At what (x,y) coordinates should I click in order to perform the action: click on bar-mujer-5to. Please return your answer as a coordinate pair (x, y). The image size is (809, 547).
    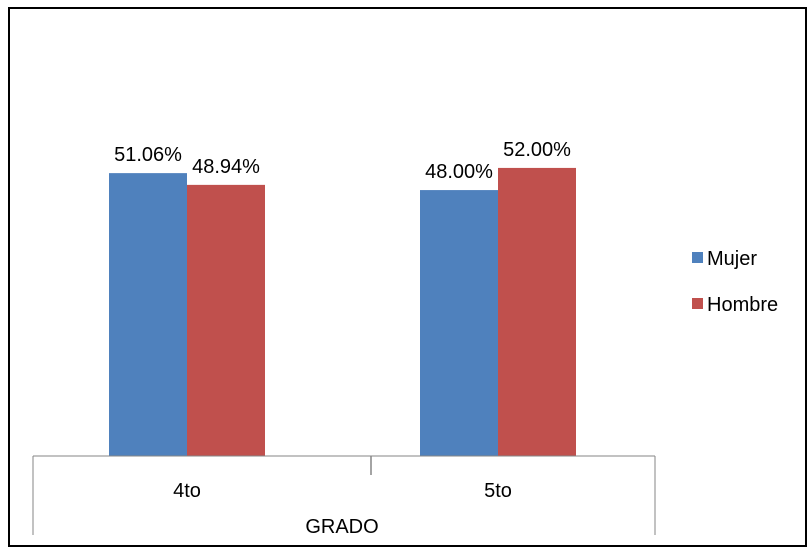
    Looking at the image, I should click on (459, 323).